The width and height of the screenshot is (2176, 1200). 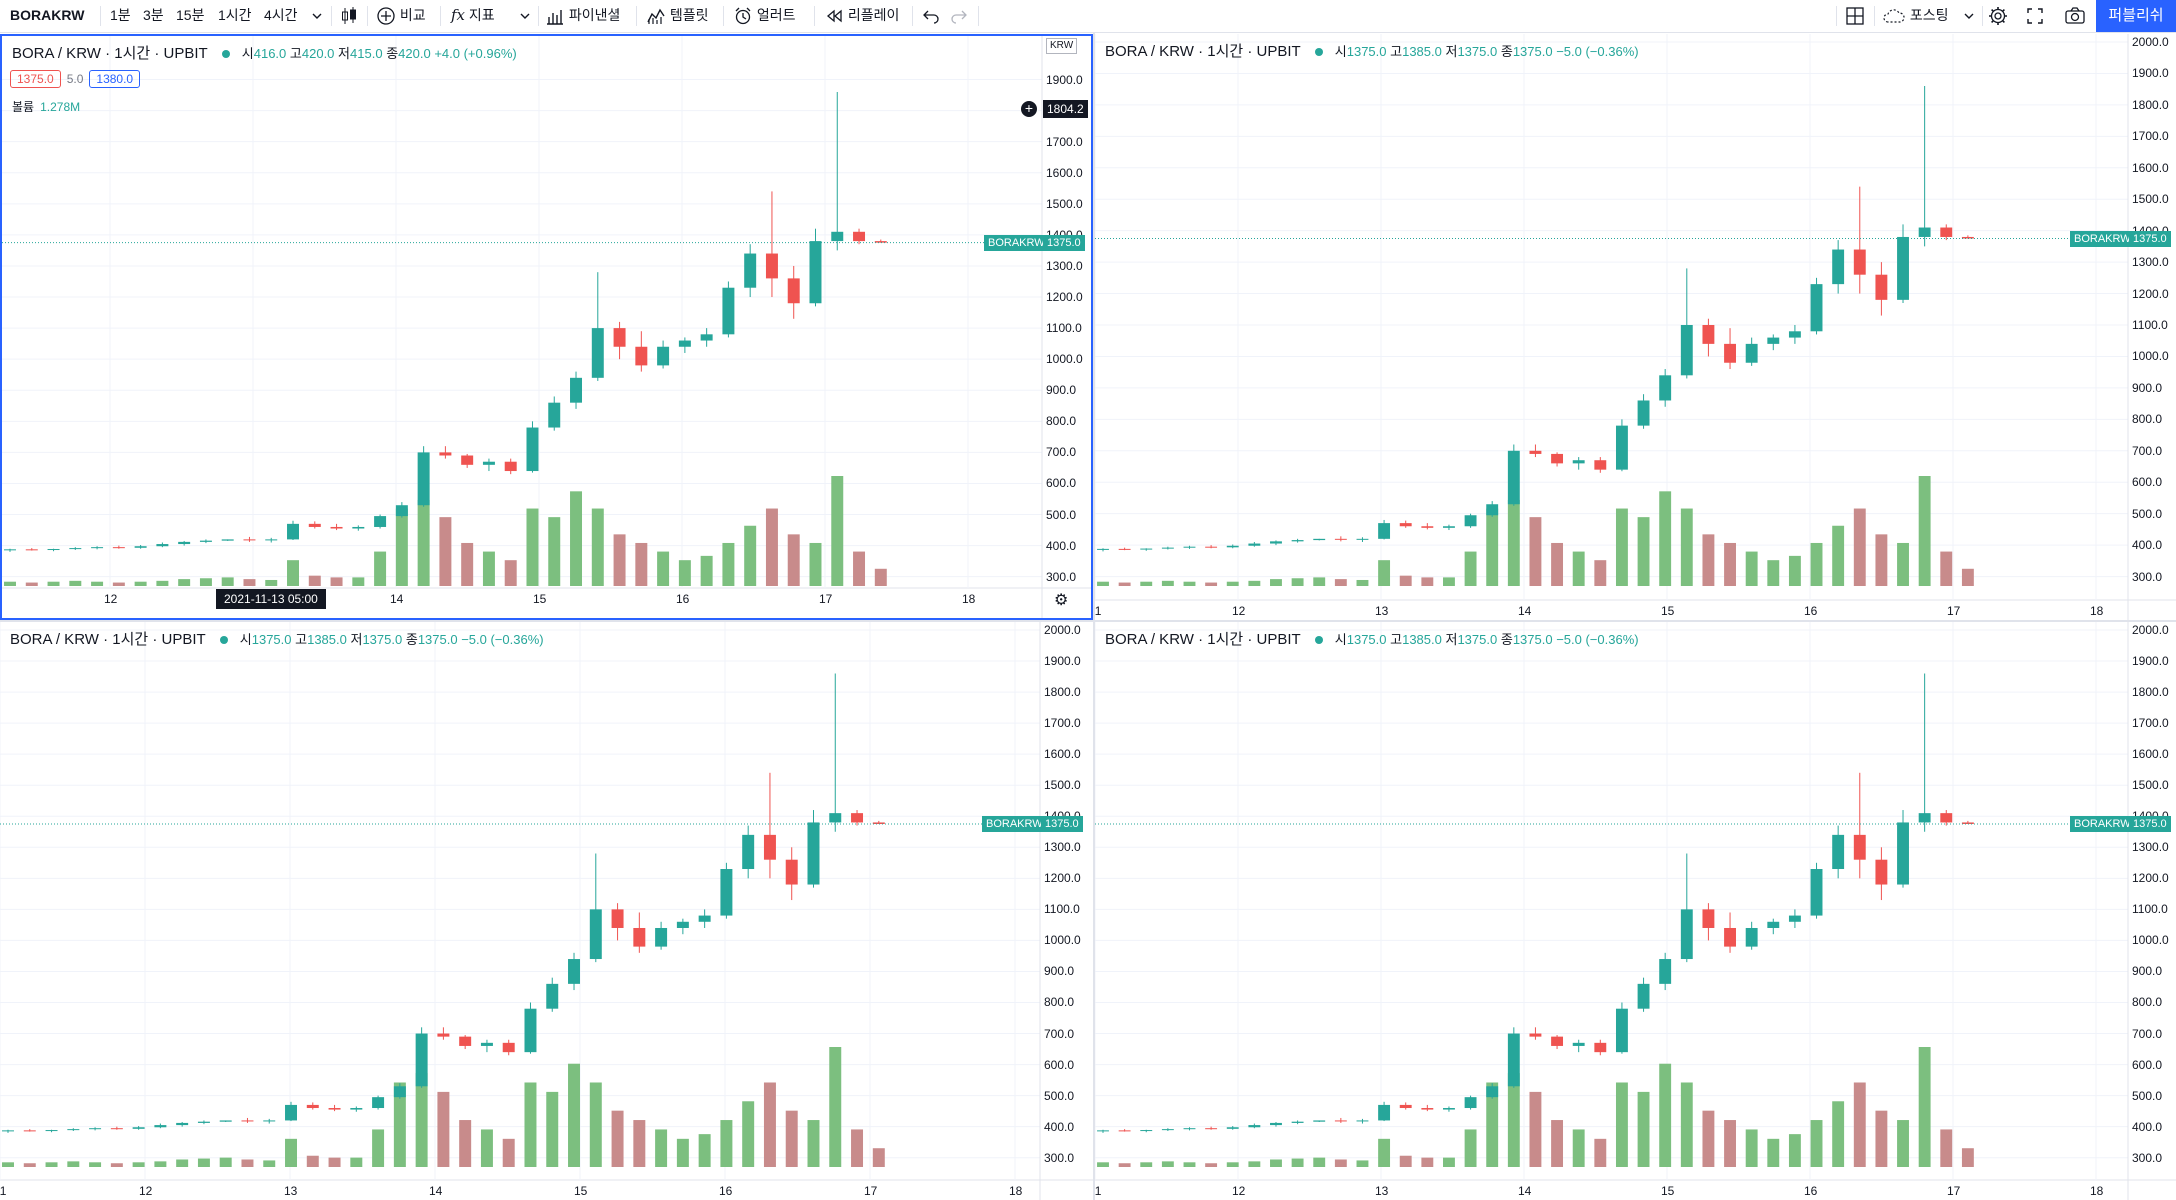 What do you see at coordinates (349, 16) in the screenshot?
I see `candle-style-icon` at bounding box center [349, 16].